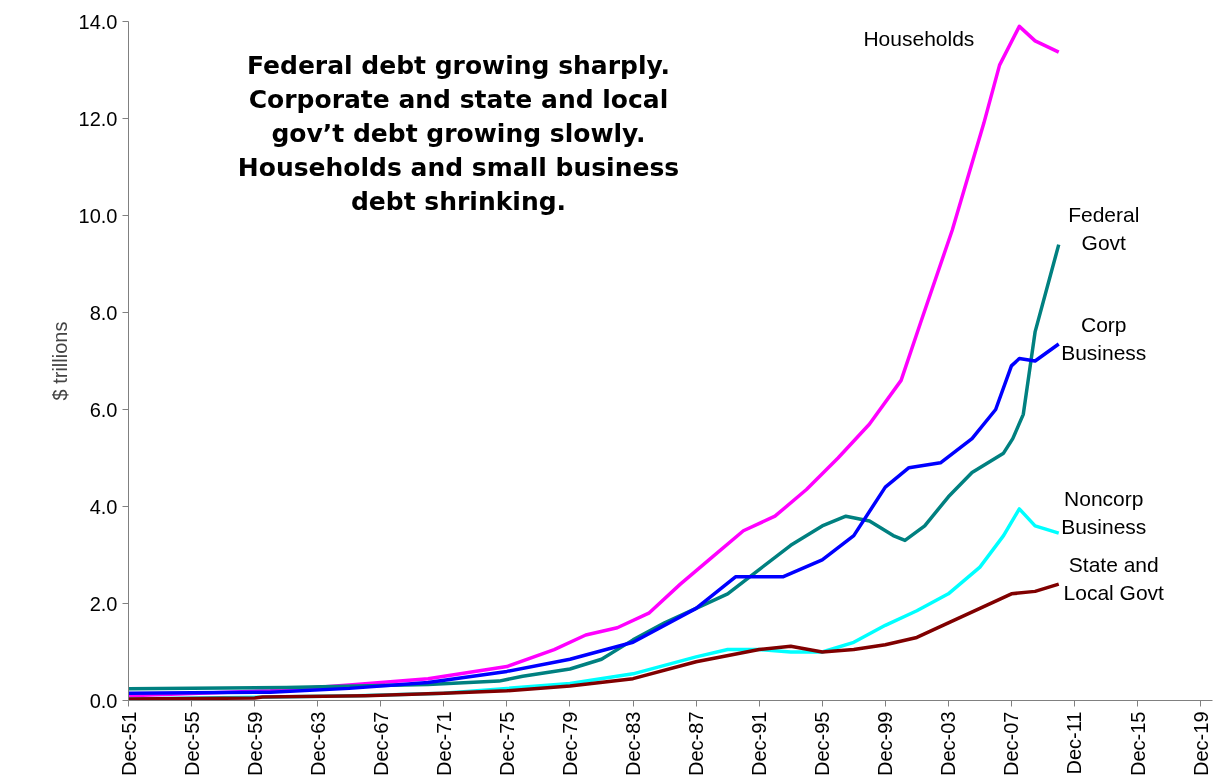 This screenshot has height=778, width=1214. Describe the element at coordinates (506, 743) in the screenshot. I see `x-tick-label: Dec-75` at that location.